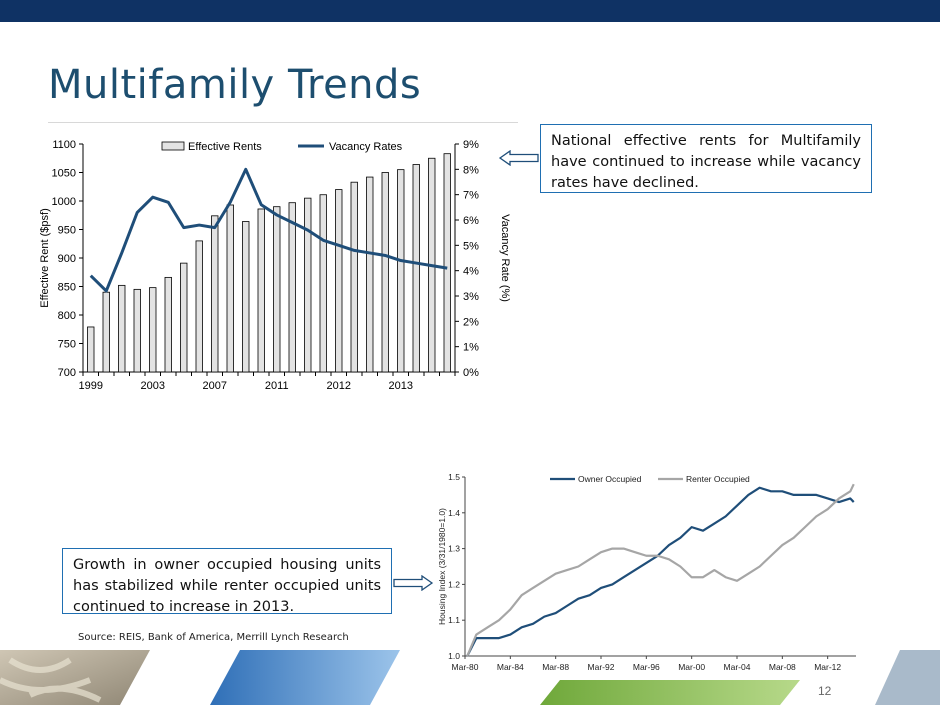  Describe the element at coordinates (67, 259) in the screenshot. I see `y-tick-label: 900` at that location.